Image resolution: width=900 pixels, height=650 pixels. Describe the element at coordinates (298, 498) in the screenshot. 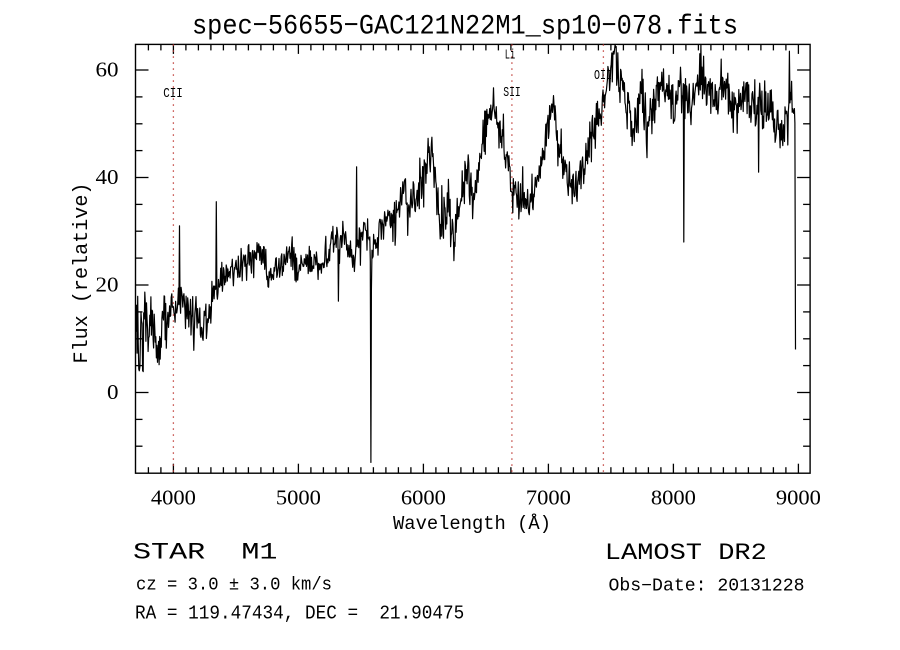

I see `svg-text: 5000` at that location.